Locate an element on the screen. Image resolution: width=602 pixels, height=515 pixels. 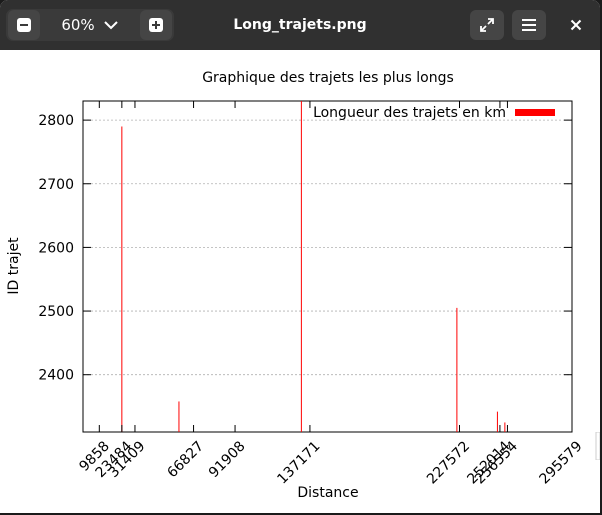
zoom-level-dropdown: 60% is located at coordinates (90, 25).